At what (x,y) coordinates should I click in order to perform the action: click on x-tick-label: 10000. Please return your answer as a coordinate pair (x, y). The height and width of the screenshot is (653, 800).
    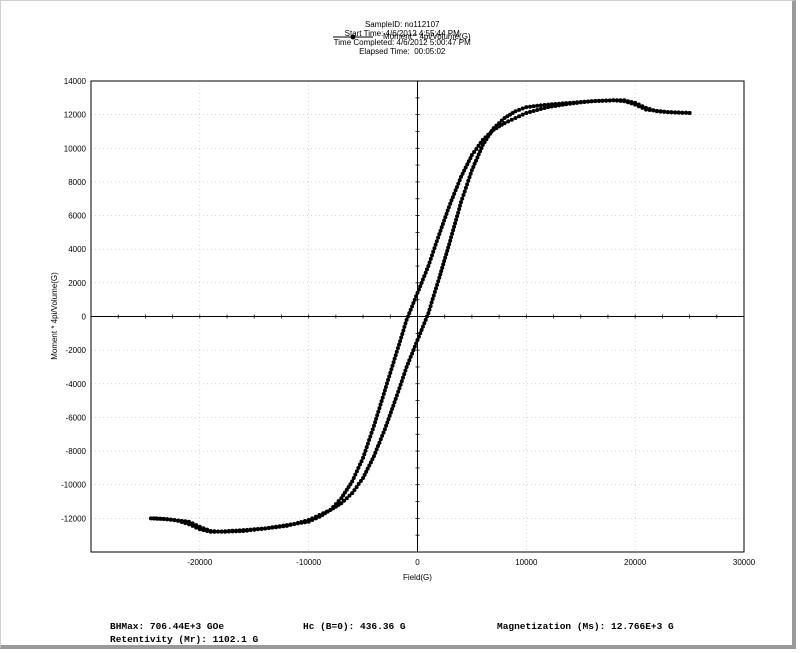
    Looking at the image, I should click on (526, 562).